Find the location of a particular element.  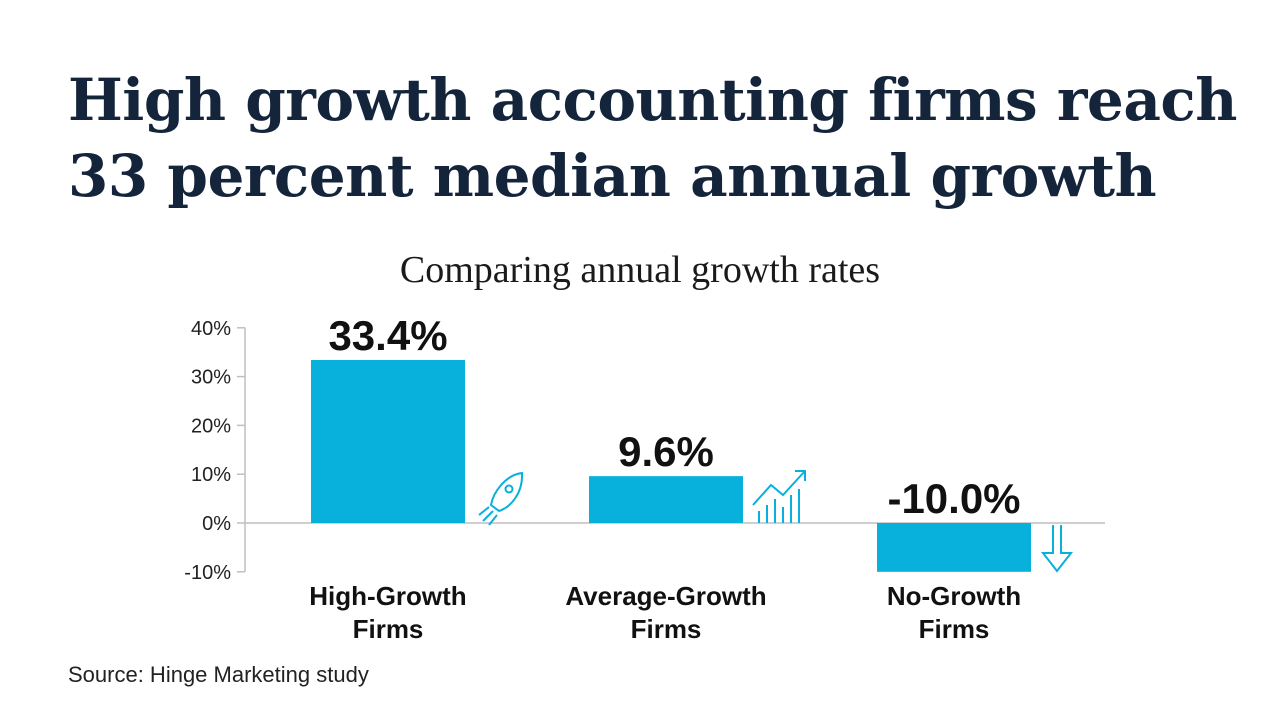

rocket-body is located at coordinates (506, 492).